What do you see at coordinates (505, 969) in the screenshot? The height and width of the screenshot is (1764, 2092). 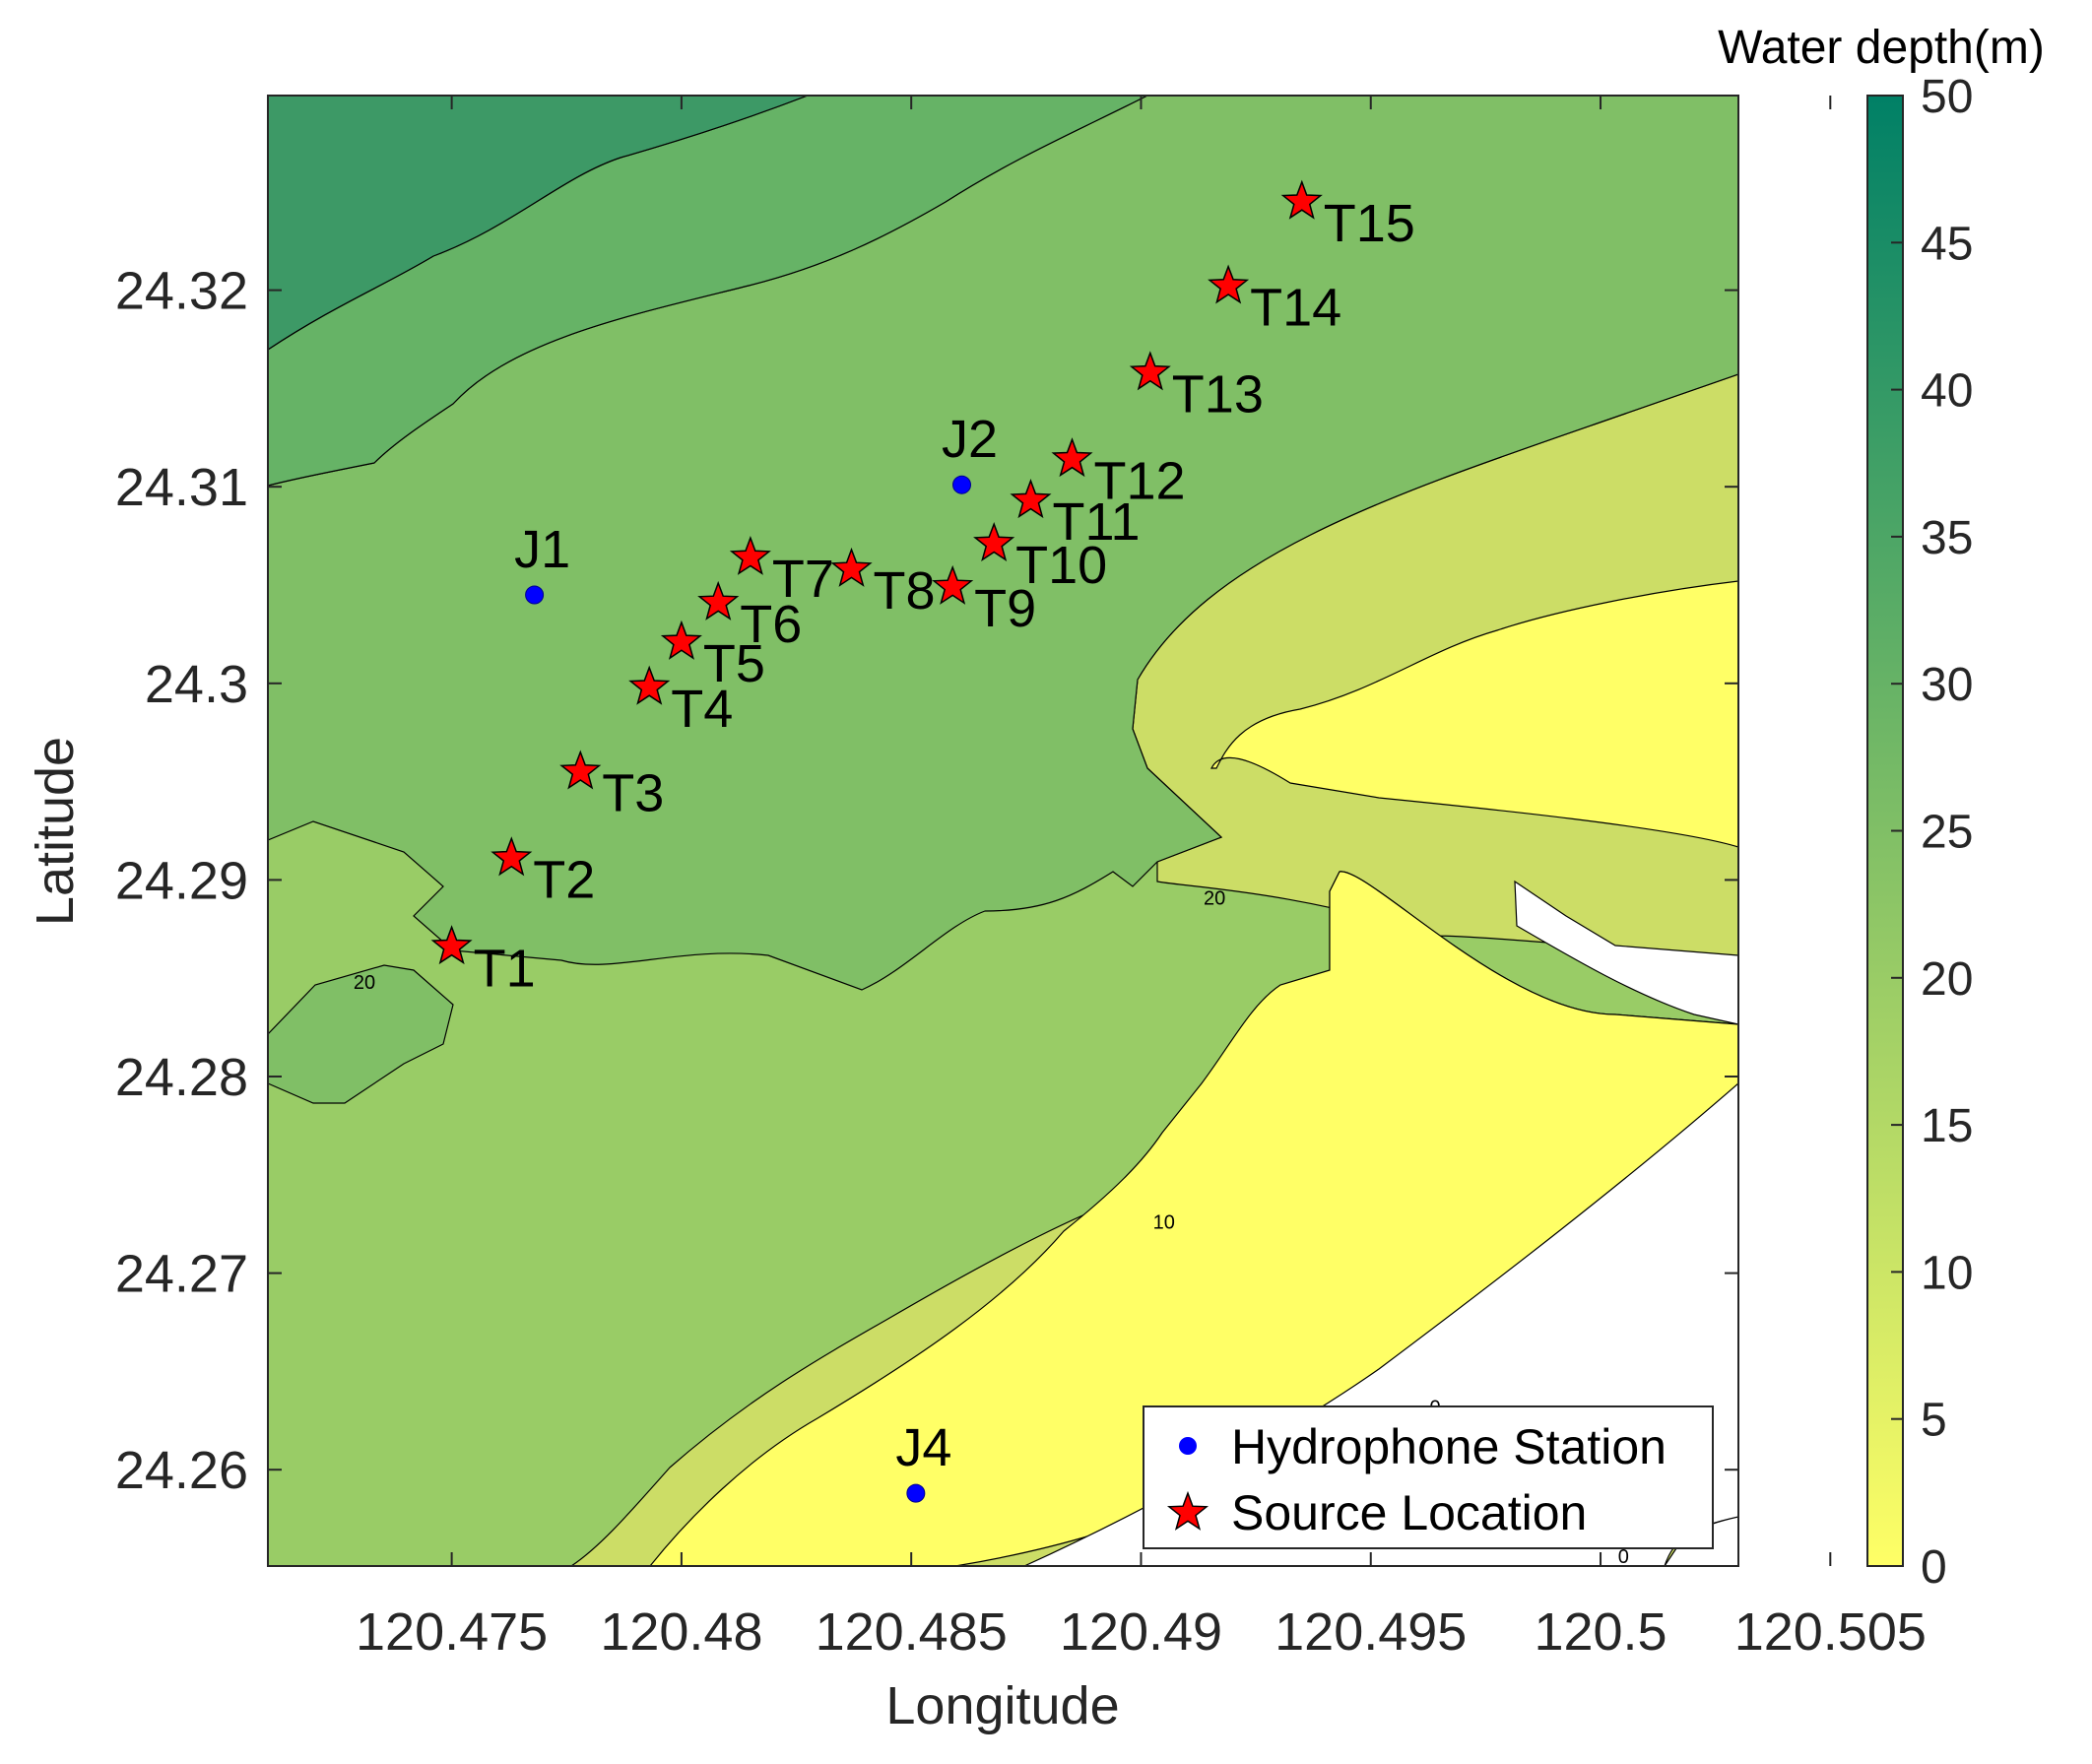 I see `source-label: T1` at bounding box center [505, 969].